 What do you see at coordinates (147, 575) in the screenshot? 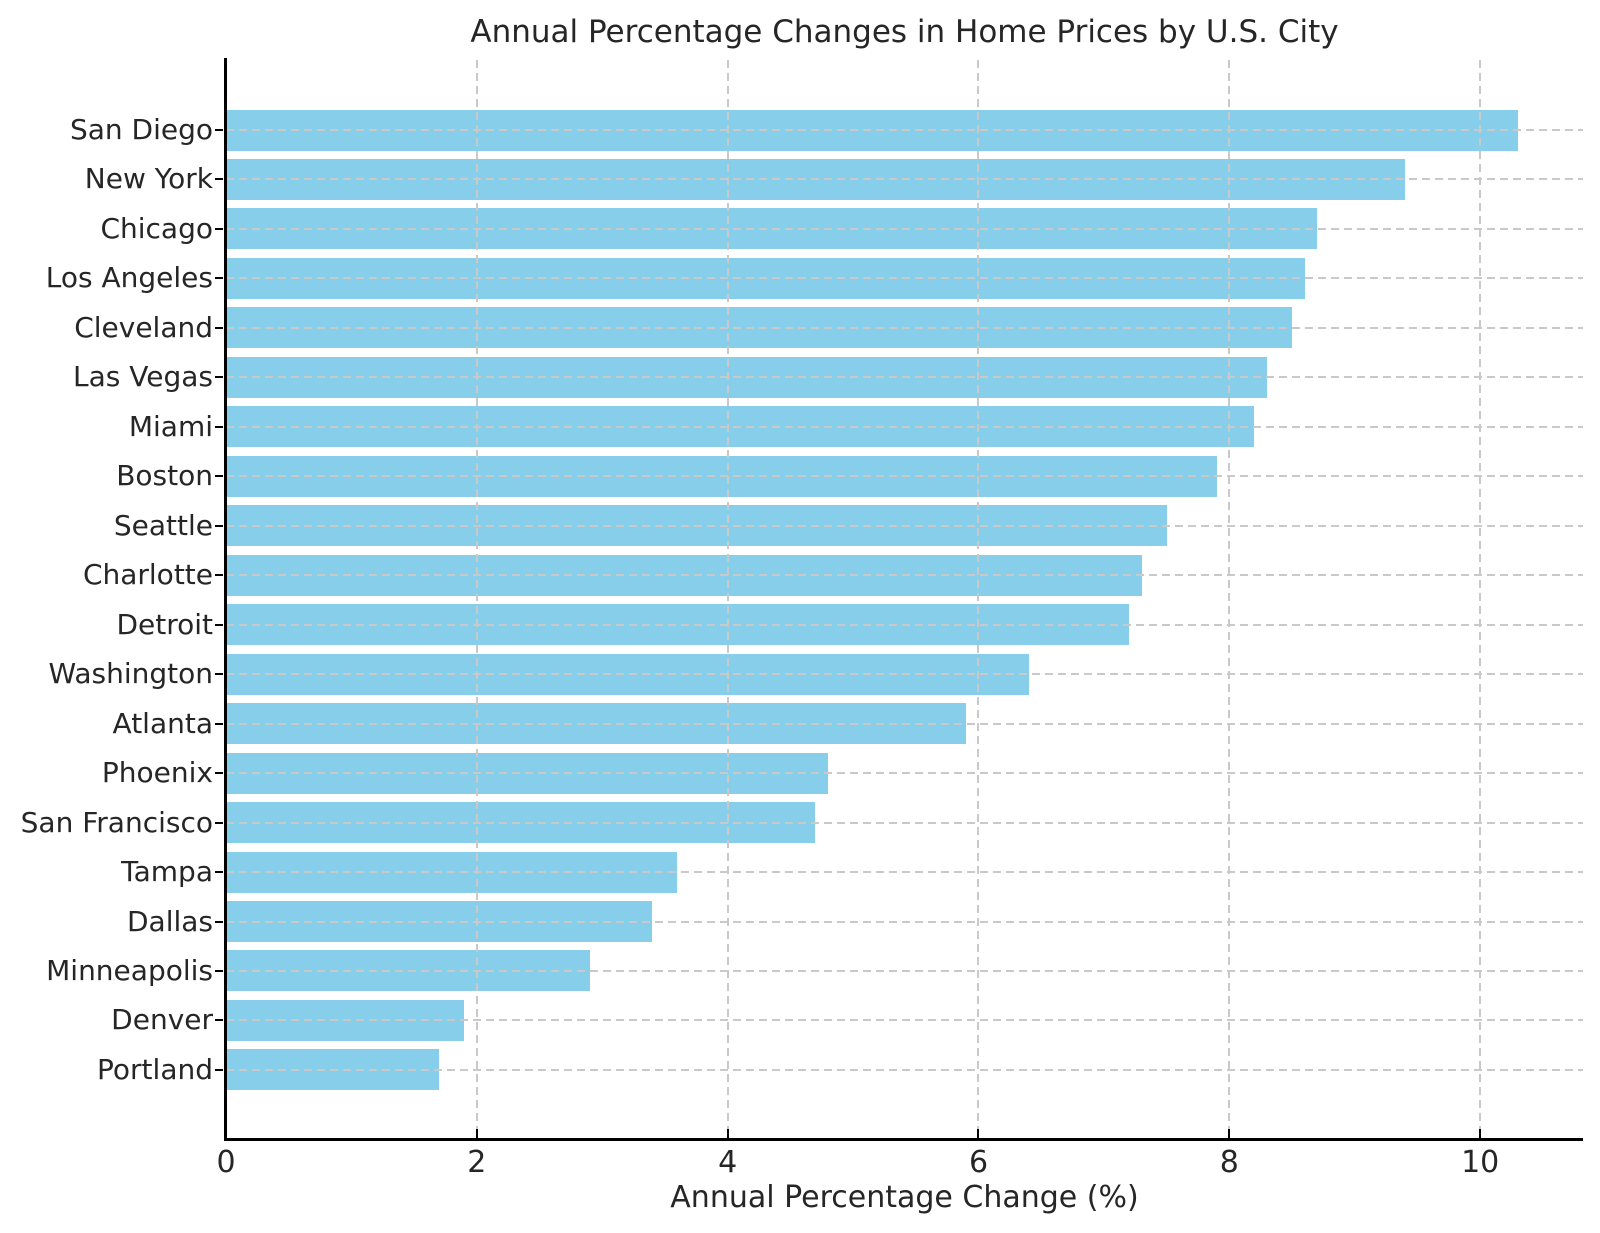
I see `y-tick-label: Charlotte` at bounding box center [147, 575].